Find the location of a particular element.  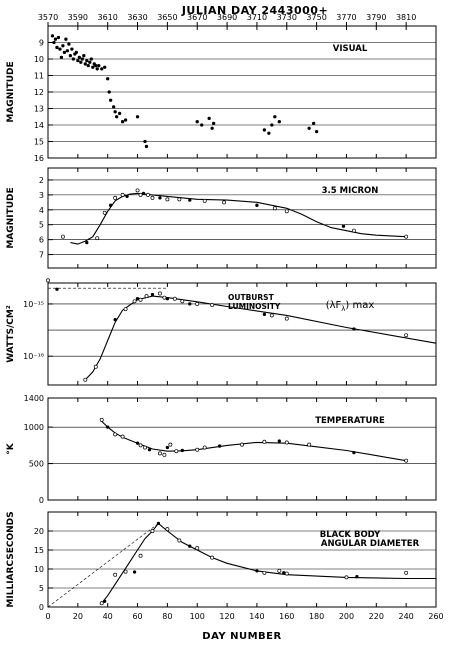

x-tick-label: 160 is located at coordinates (286, 616).